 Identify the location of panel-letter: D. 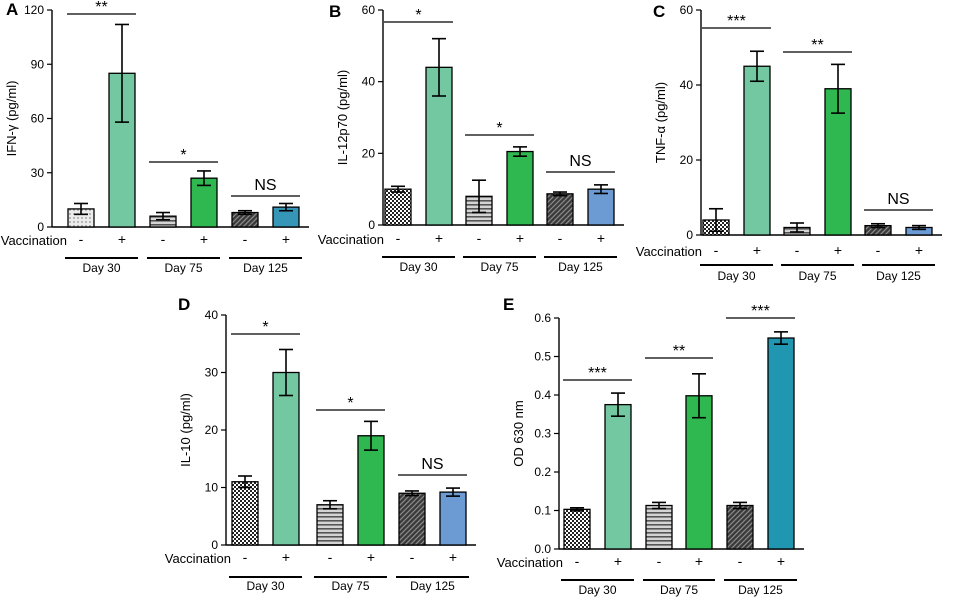
(184, 304).